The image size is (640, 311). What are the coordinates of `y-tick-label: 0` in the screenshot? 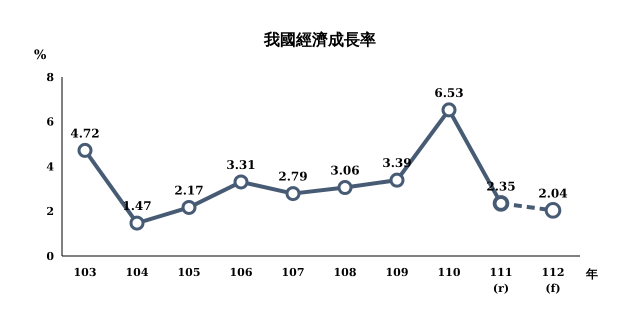 It's located at (50, 256).